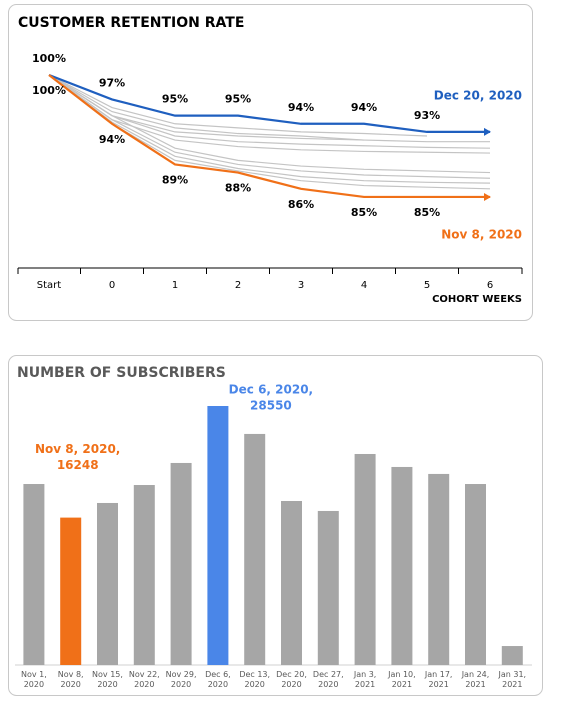 Image resolution: width=576 pixels, height=702 pixels. Describe the element at coordinates (107, 679) in the screenshot. I see `x-tick-label: Nov 15, 2020` at that location.